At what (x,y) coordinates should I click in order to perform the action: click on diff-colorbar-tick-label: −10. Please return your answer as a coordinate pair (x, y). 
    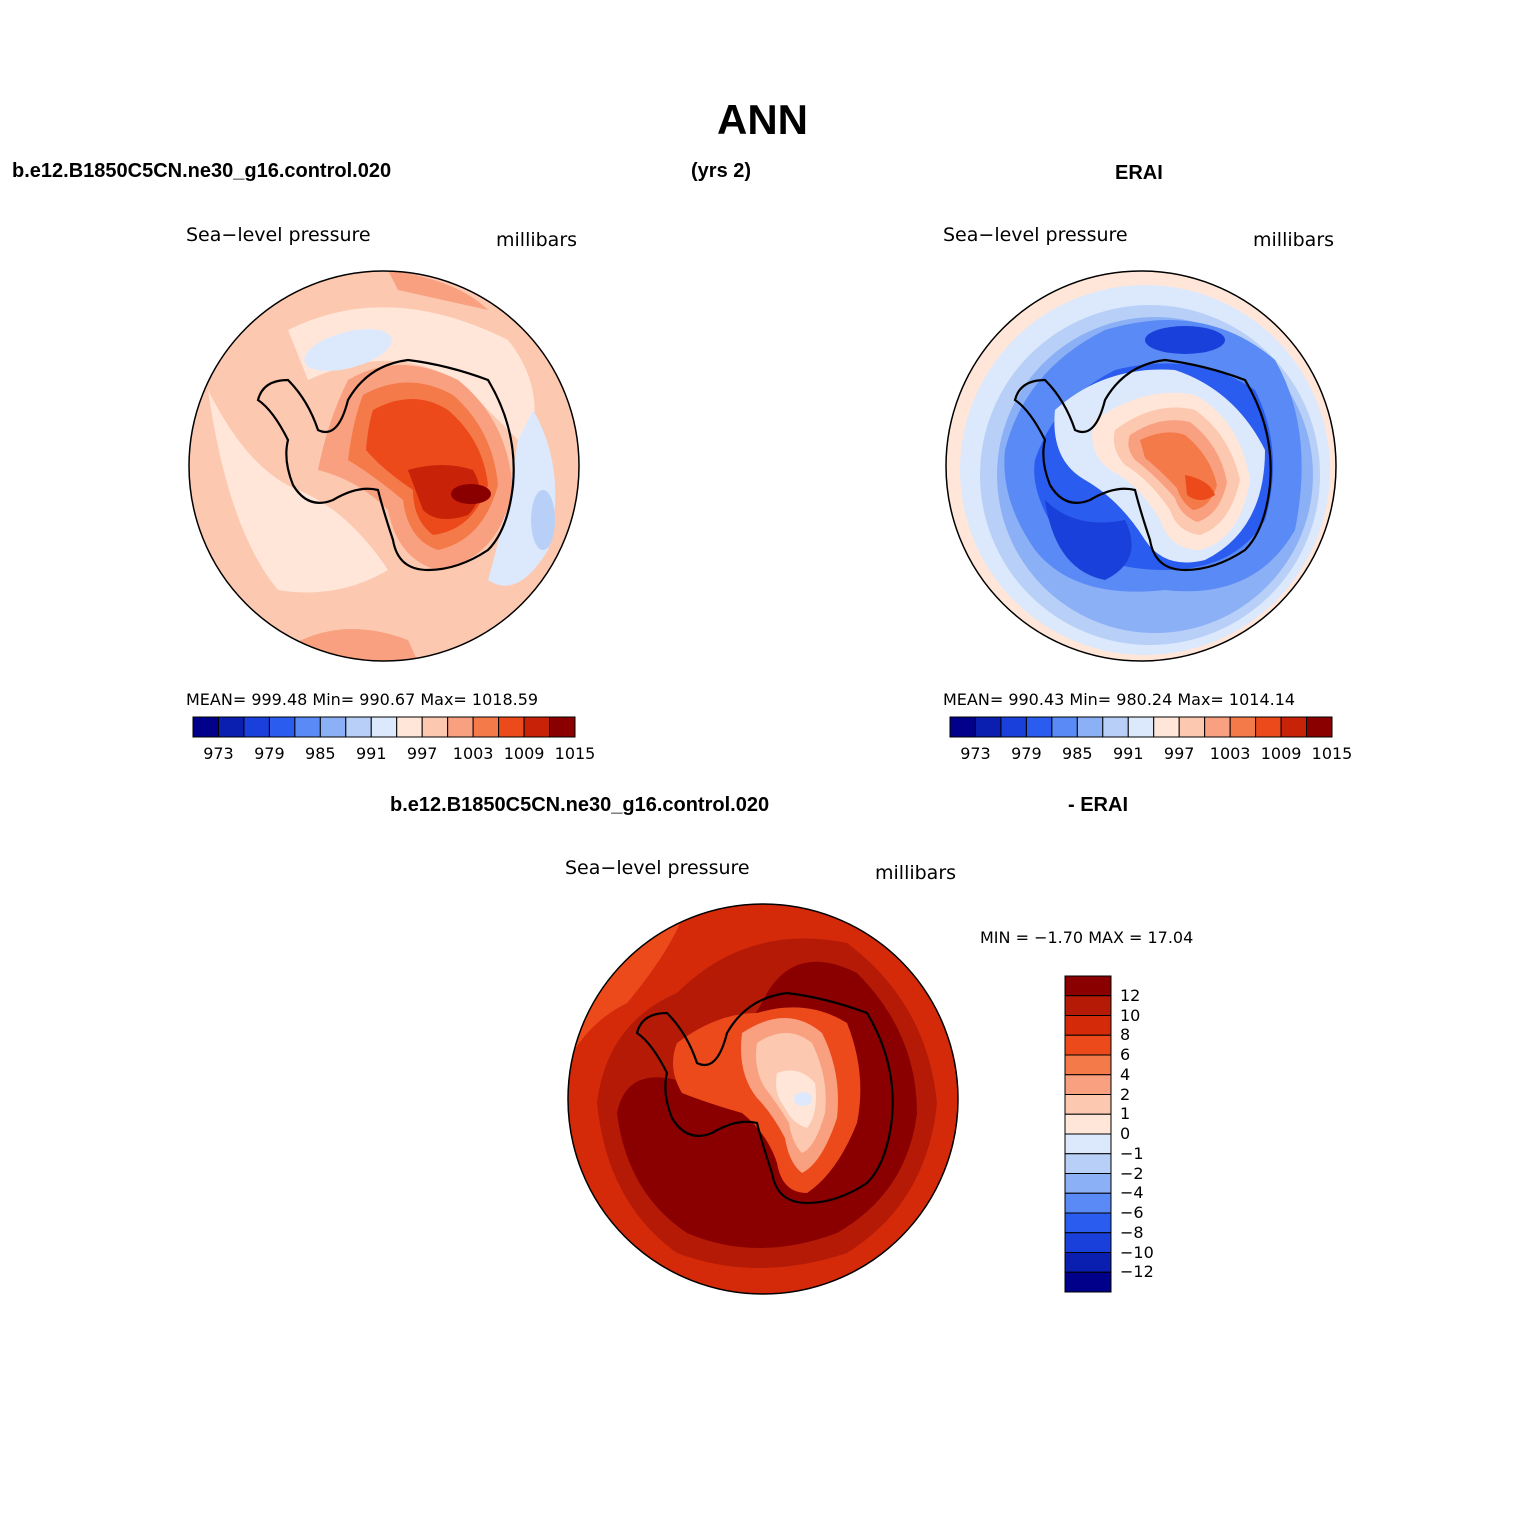
    Looking at the image, I should click on (1137, 1252).